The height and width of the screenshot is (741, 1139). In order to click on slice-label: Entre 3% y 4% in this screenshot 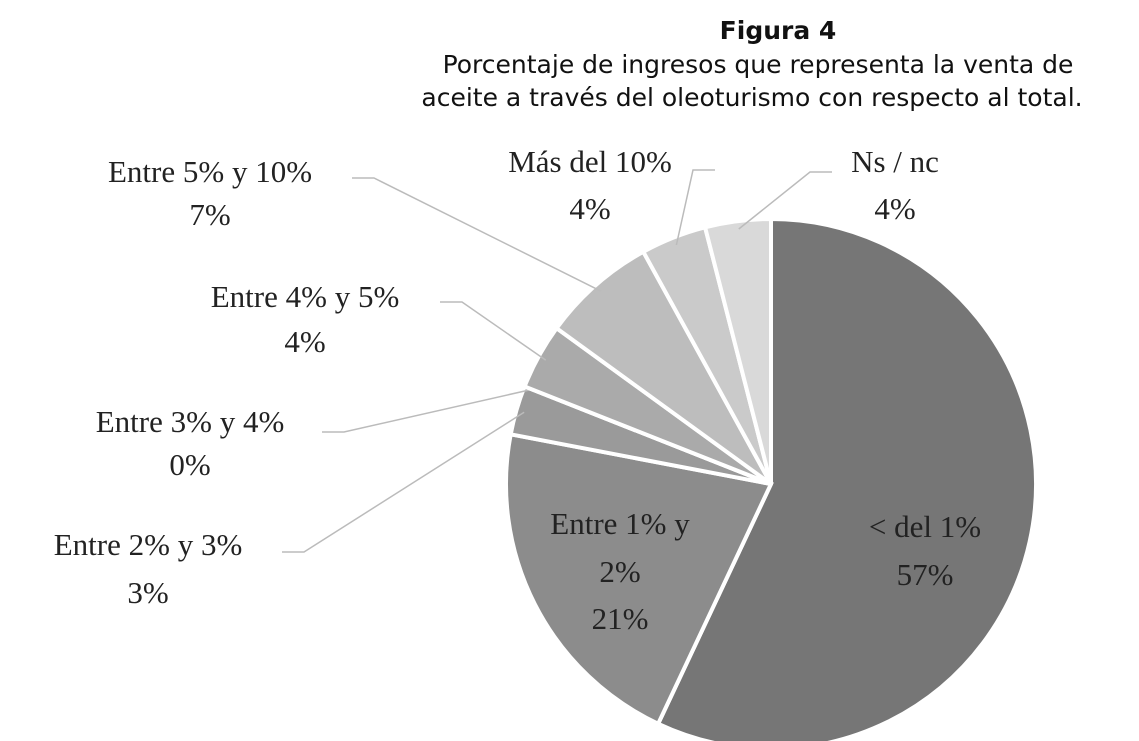, I will do `click(190, 421)`.